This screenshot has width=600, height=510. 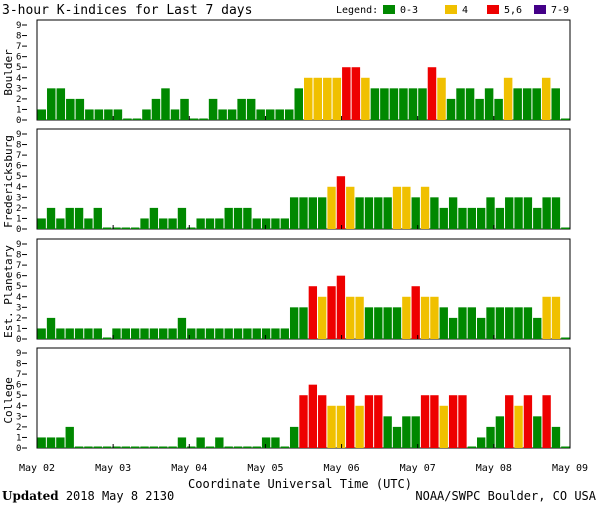 What do you see at coordinates (452, 10) in the screenshot?
I see `legend: Legend: 0-3 4 5,6 7-9` at bounding box center [452, 10].